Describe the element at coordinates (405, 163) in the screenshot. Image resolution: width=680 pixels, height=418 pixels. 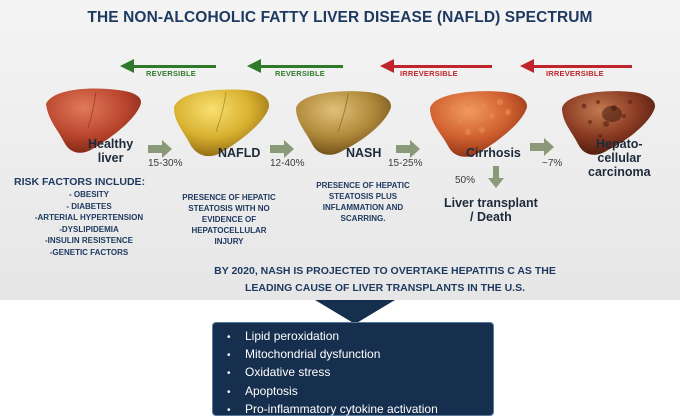
I see `transition-percent-3: 15-25%` at that location.